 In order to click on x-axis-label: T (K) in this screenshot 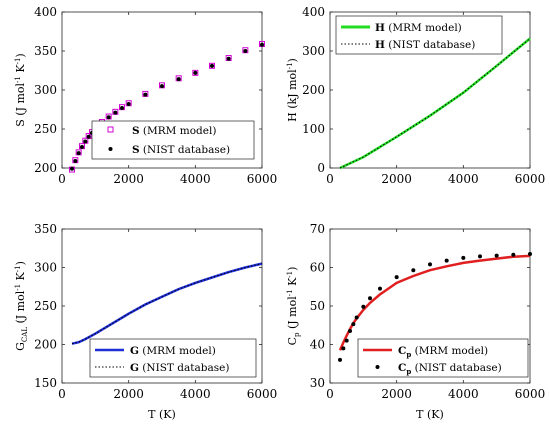, I will do `click(430, 414)`.